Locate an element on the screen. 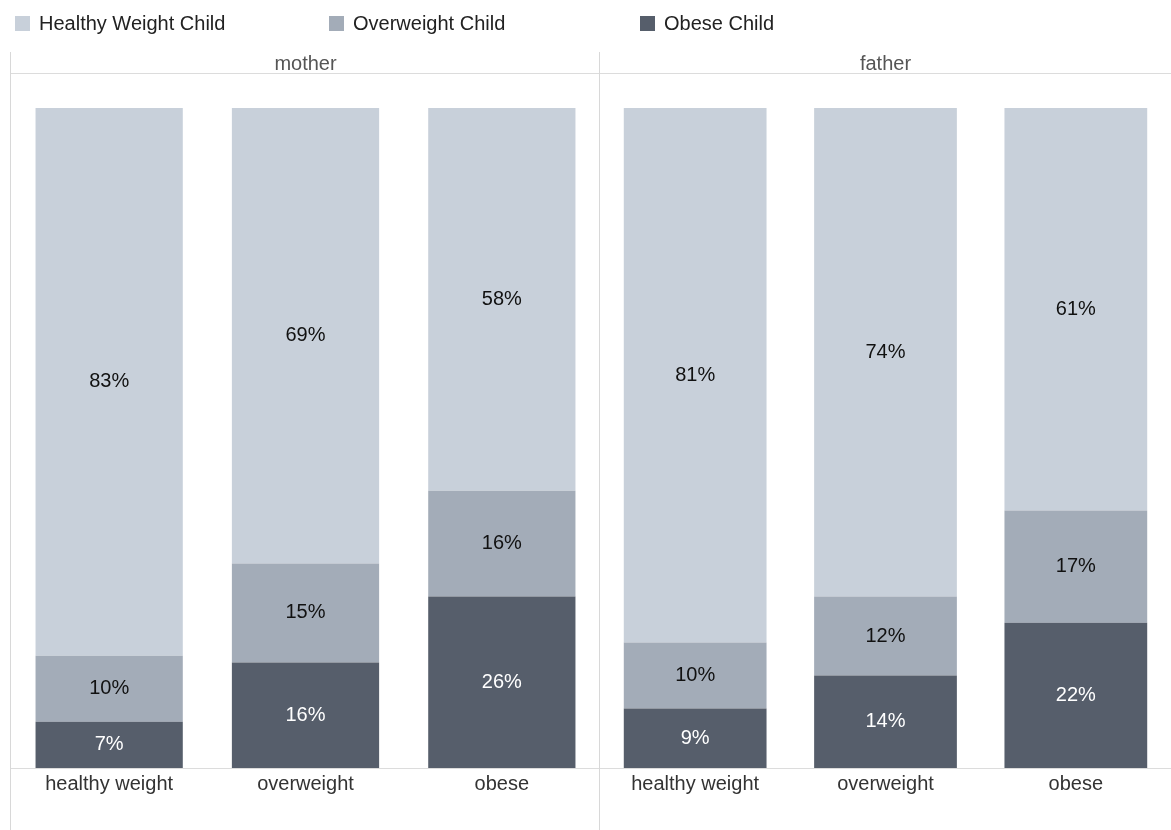  legend-label: Overweight Child is located at coordinates (429, 23).